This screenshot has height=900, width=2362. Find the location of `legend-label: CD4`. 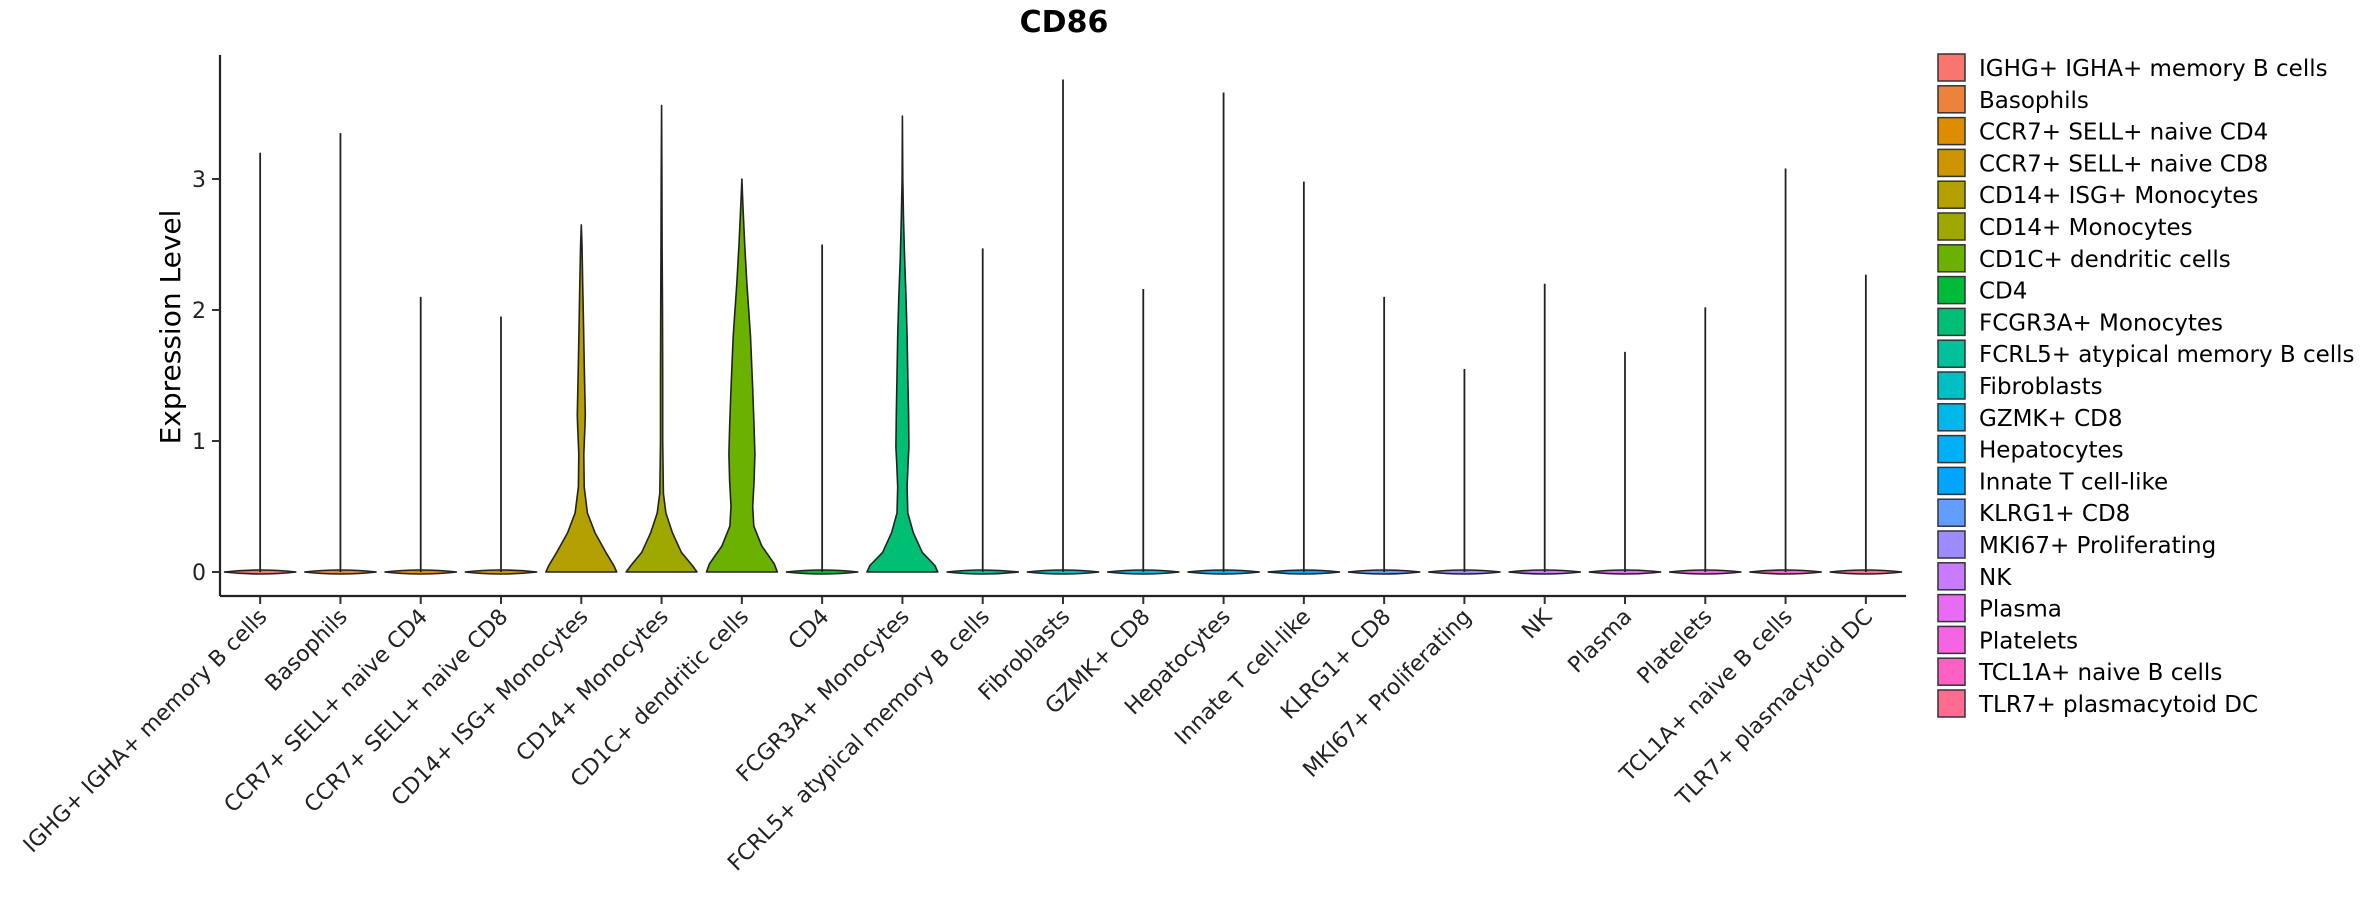

legend-label: CD4 is located at coordinates (2003, 292).